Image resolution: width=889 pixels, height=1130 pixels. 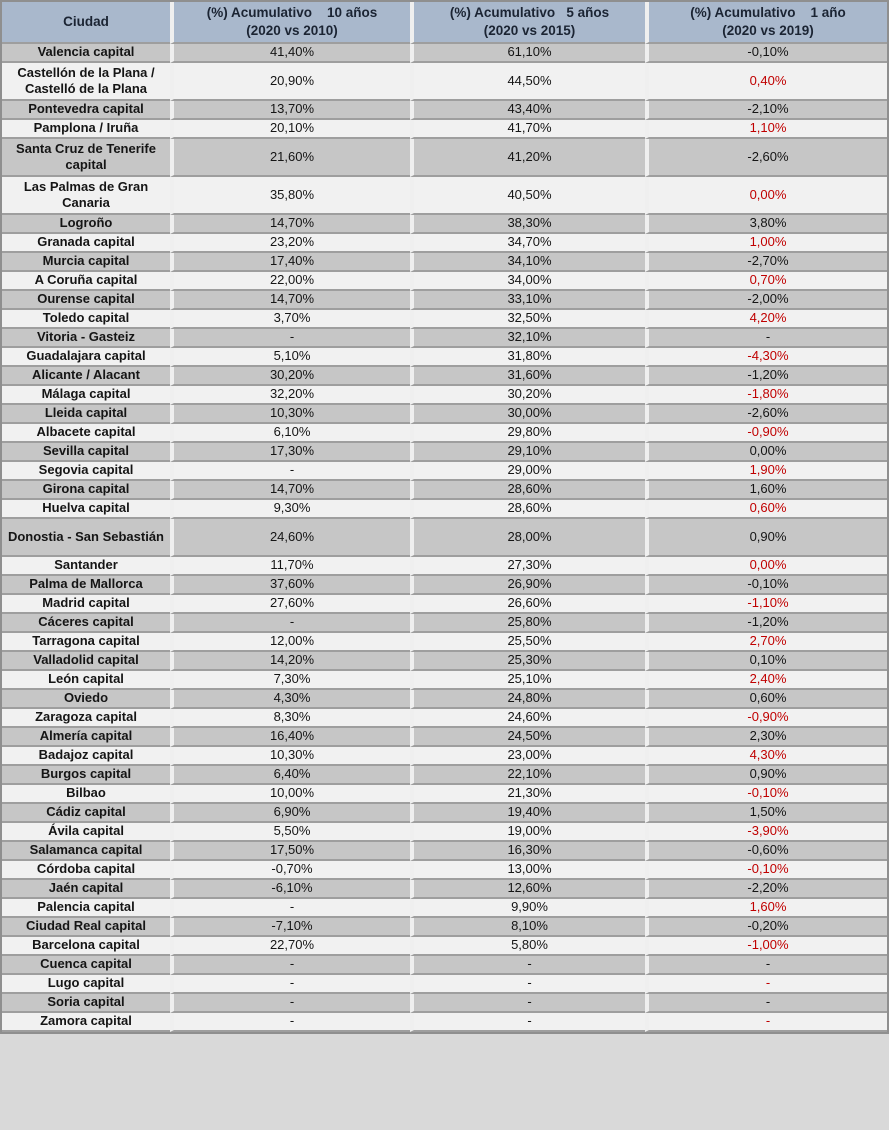 I want to click on table-row: Segovia capital -29,00% 1,90%, so click(x=444, y=471).